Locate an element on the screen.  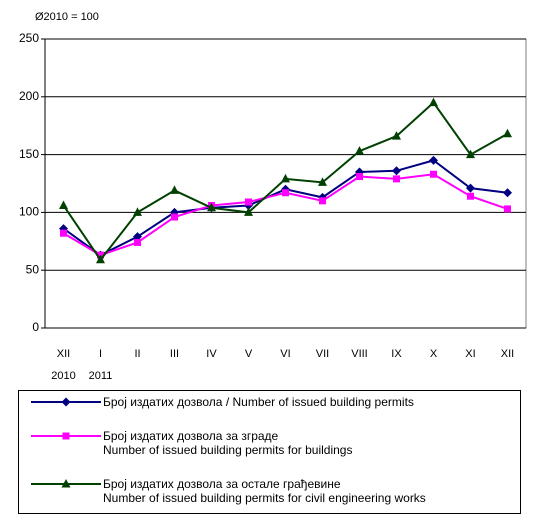
x-tick-label: VII is located at coordinates (322, 354).